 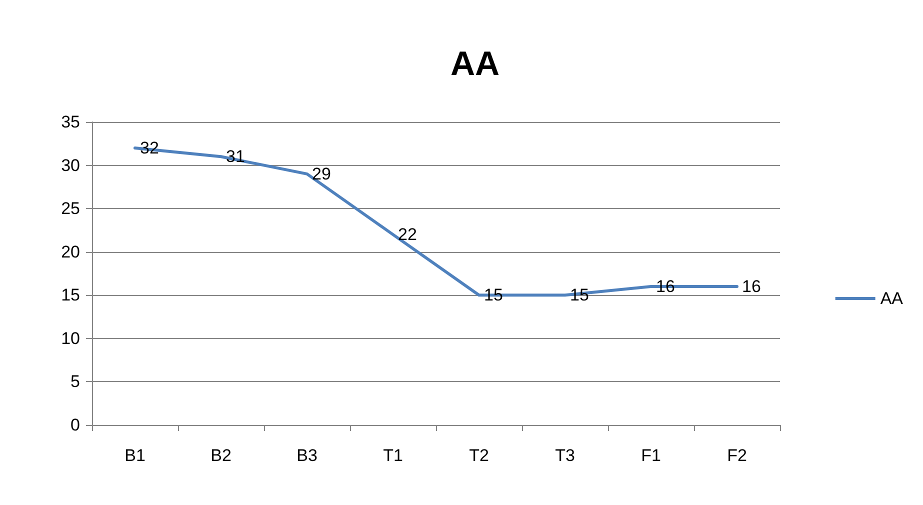 What do you see at coordinates (737, 455) in the screenshot?
I see `x-tick-label: F2` at bounding box center [737, 455].